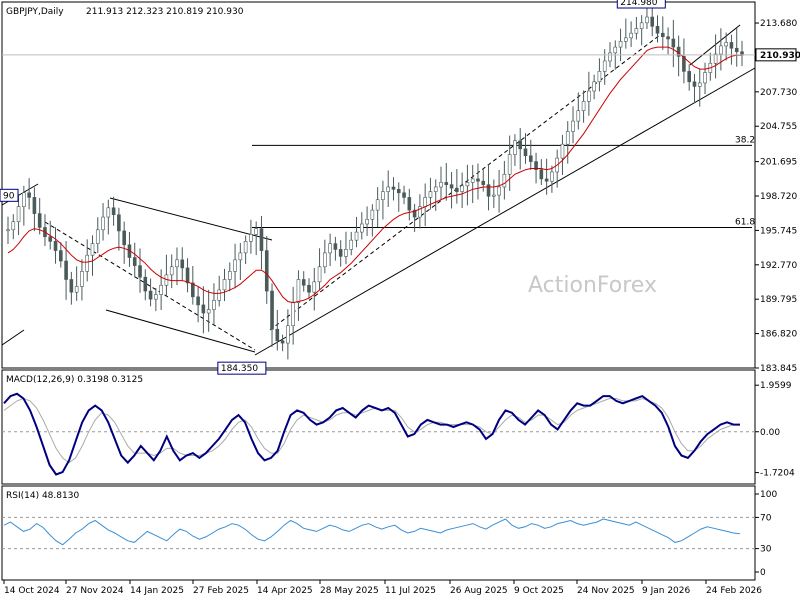 The image size is (800, 600). What do you see at coordinates (503, 181) in the screenshot?
I see `price-grid: 38.2 61.8` at bounding box center [503, 181].